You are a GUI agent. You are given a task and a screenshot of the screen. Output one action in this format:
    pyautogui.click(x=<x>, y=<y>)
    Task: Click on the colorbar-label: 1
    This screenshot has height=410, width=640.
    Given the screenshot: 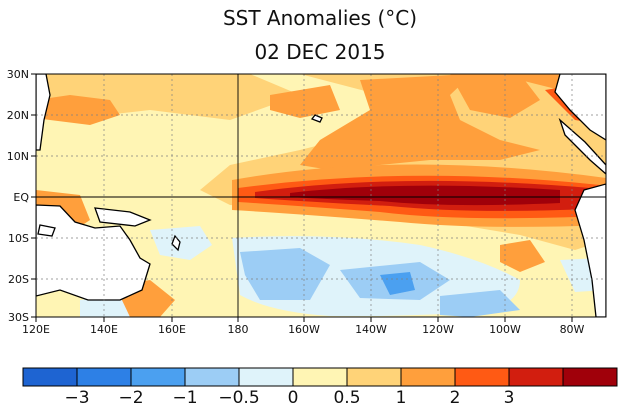 What is the action you would take?
    pyautogui.click(x=401, y=398)
    